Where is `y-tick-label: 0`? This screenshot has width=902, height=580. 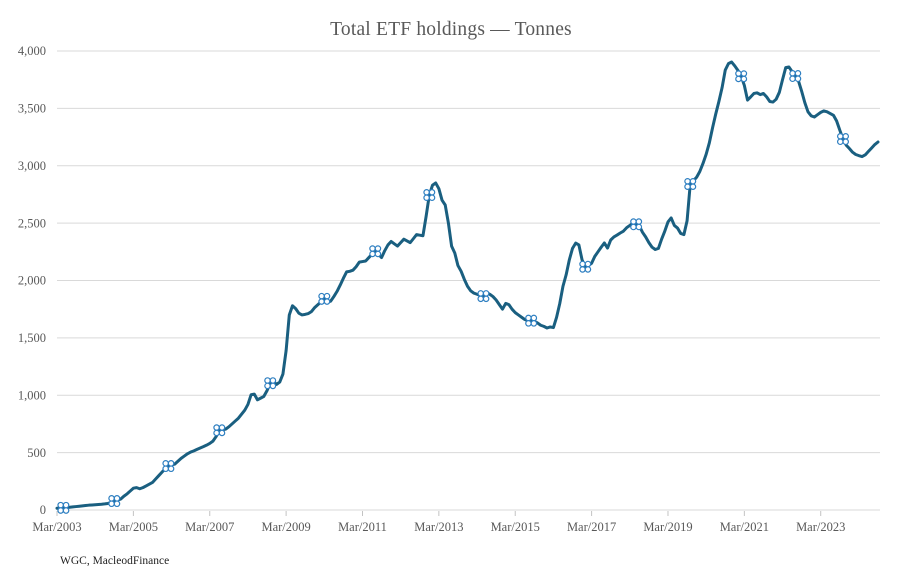 y-tick-label: 0 is located at coordinates (43, 510).